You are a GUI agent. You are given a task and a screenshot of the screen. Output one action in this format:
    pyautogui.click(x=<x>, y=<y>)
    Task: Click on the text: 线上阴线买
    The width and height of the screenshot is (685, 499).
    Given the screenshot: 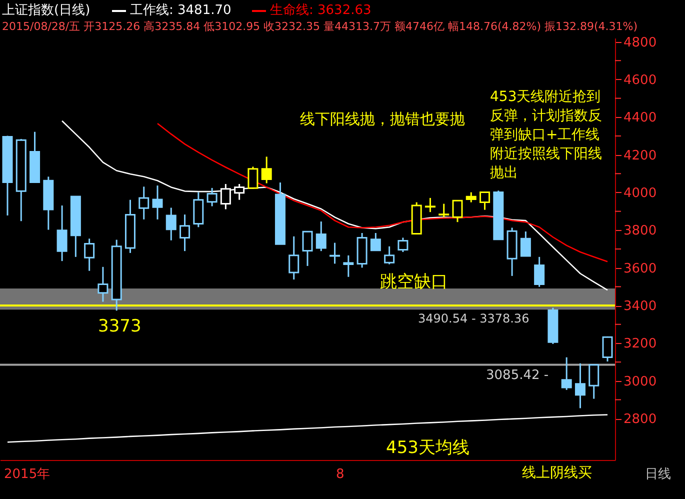 What is the action you would take?
    pyautogui.click(x=557, y=473)
    